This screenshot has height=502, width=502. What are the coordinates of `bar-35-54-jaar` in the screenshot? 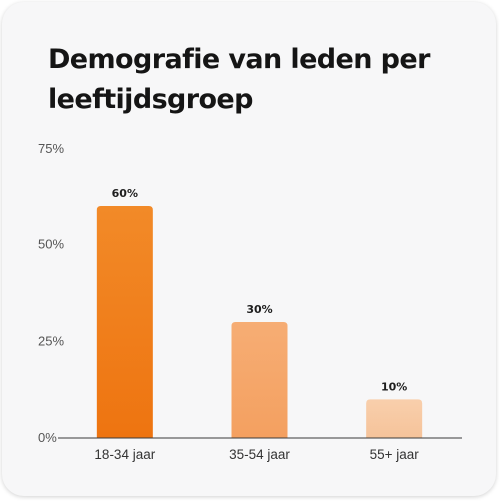 It's located at (259, 380).